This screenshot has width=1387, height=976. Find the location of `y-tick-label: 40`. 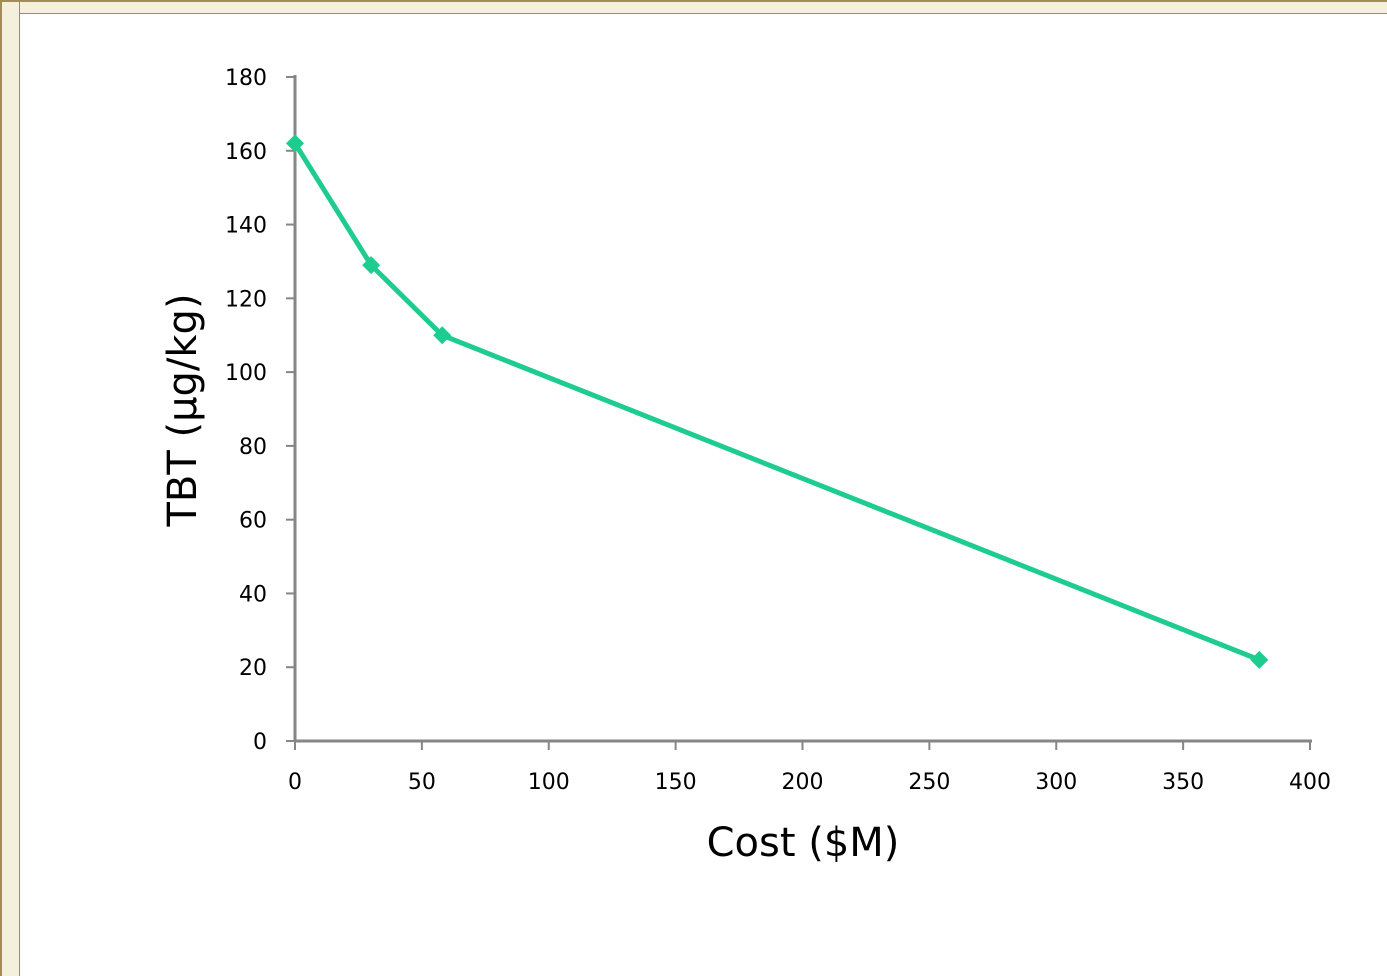

y-tick-label: 40 is located at coordinates (253, 594).